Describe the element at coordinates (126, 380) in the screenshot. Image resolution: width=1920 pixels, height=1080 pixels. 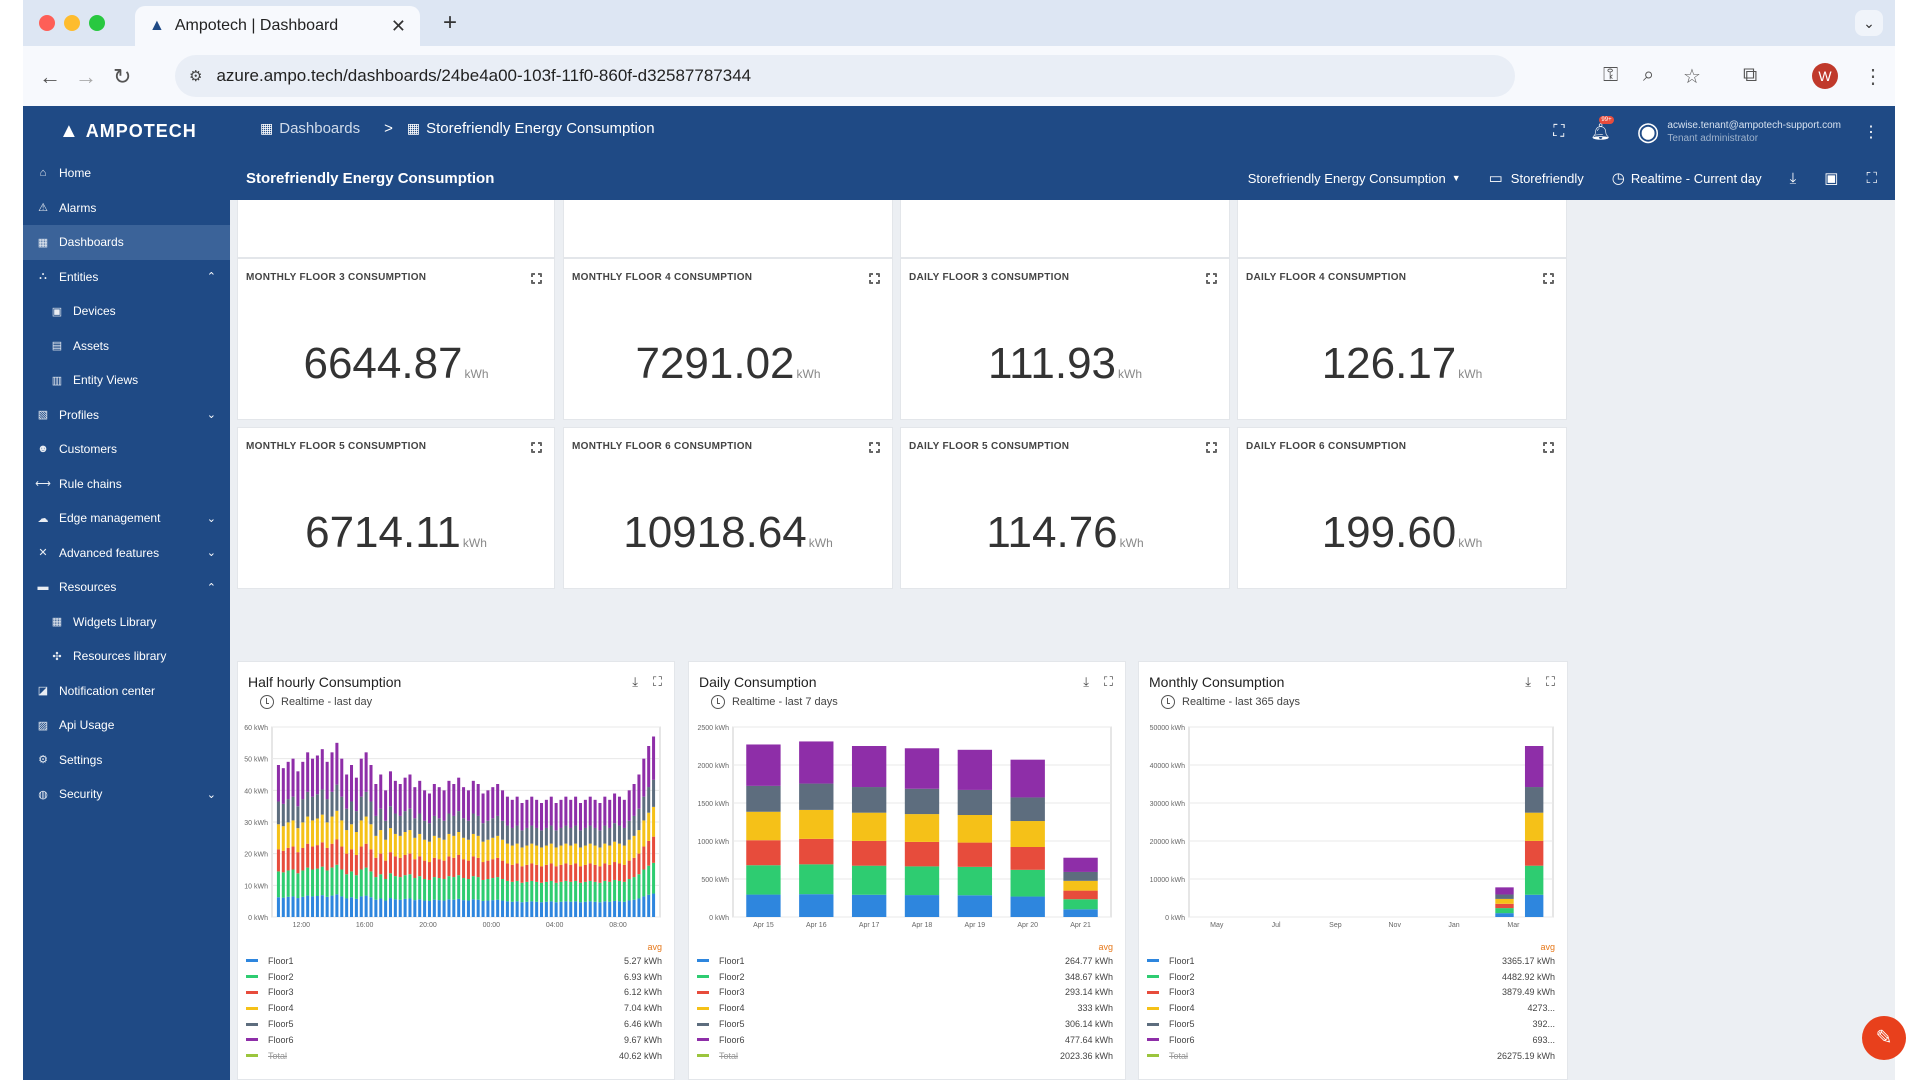
I see `sidebar-item-entity-views: ▥ Entity Views` at that location.